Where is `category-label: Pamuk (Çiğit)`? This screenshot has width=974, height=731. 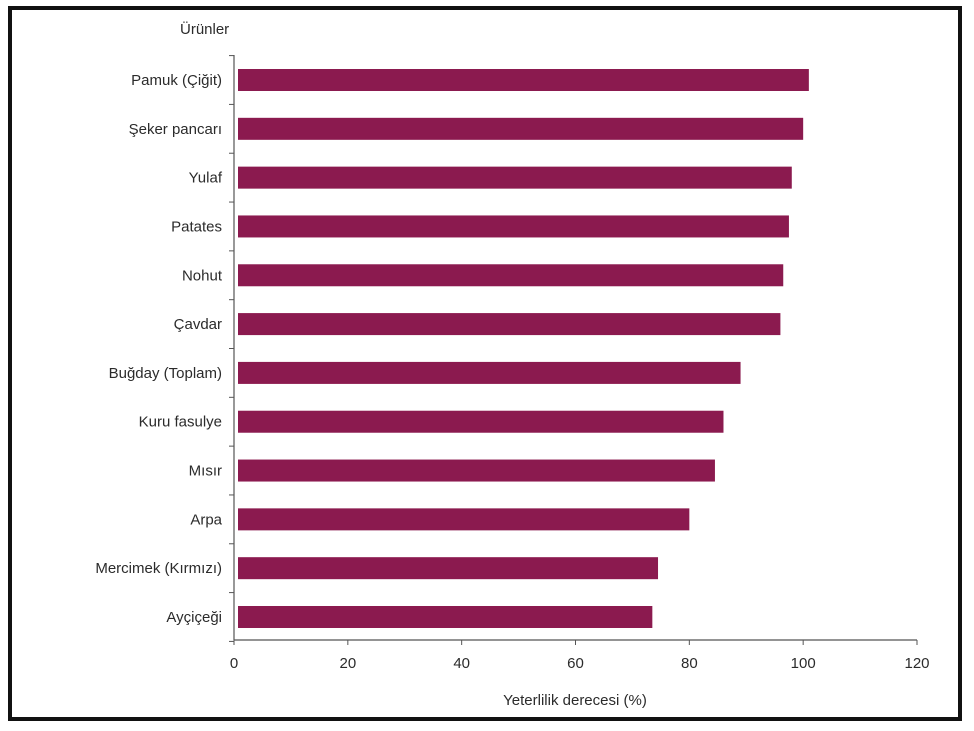 category-label: Pamuk (Çiğit) is located at coordinates (176, 80).